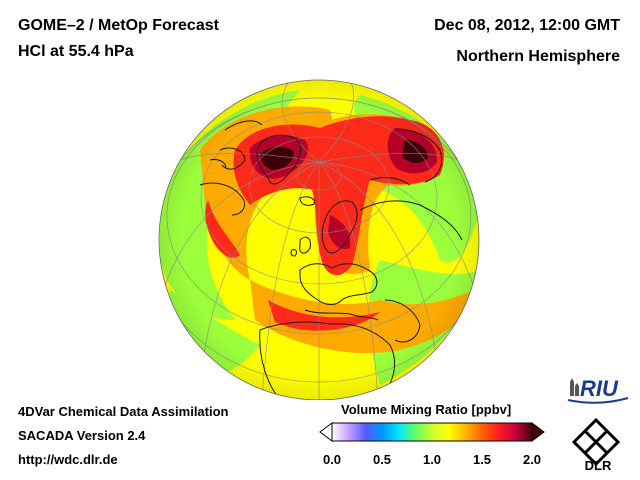 The image size is (640, 480). Describe the element at coordinates (382, 459) in the screenshot. I see `colorbar-tick-label: 0.5` at that location.